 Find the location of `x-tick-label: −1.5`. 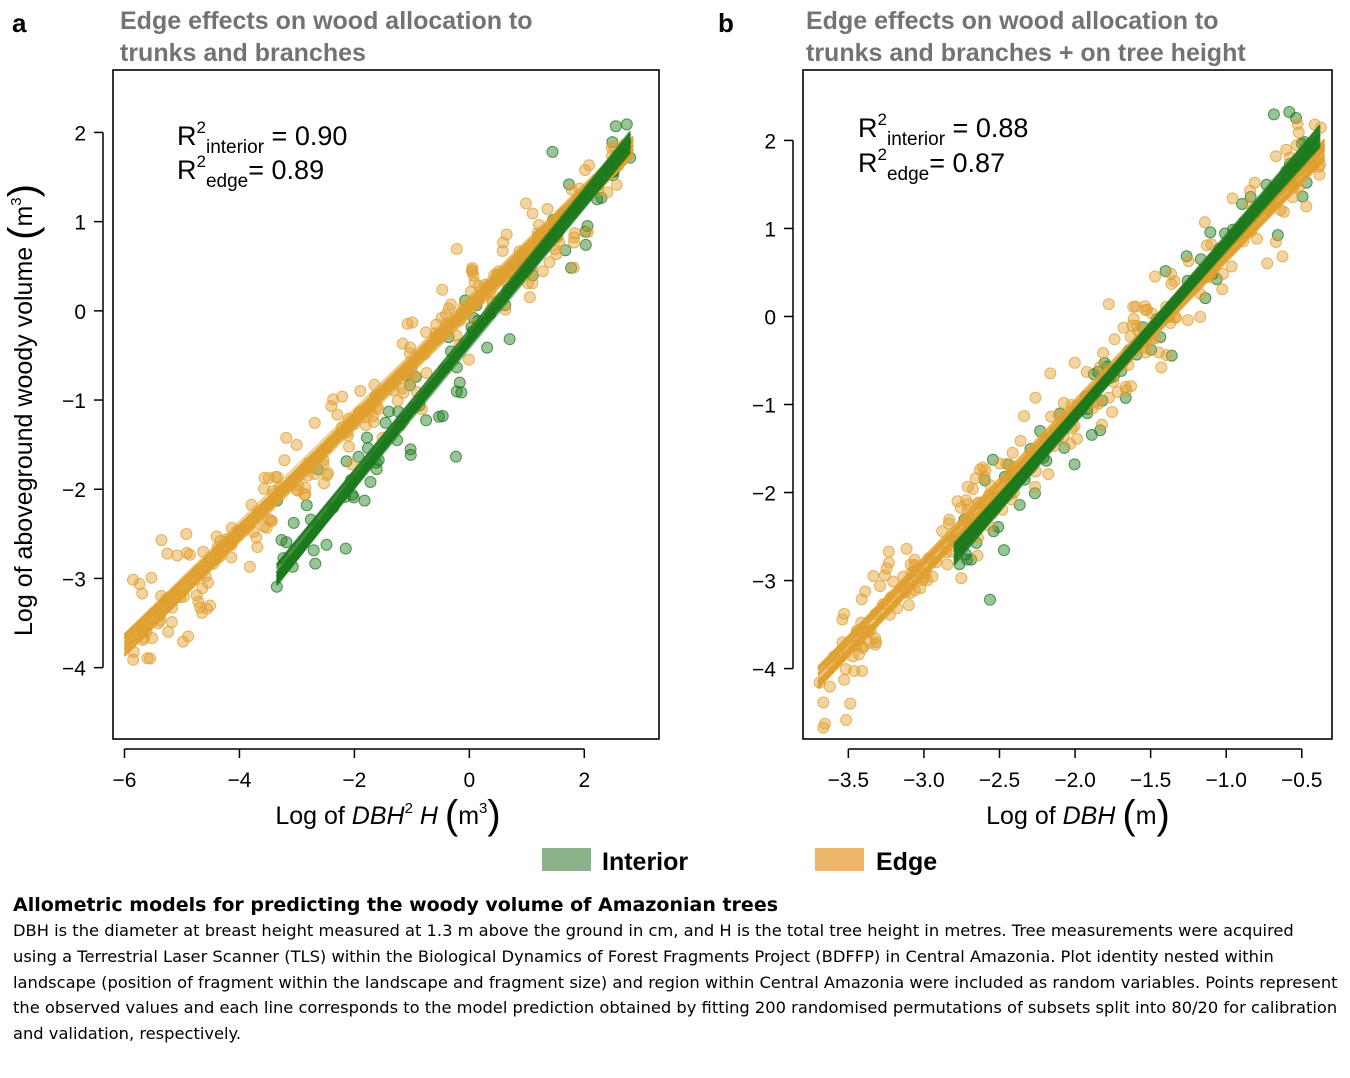

x-tick-label: −1.5 is located at coordinates (1150, 780).